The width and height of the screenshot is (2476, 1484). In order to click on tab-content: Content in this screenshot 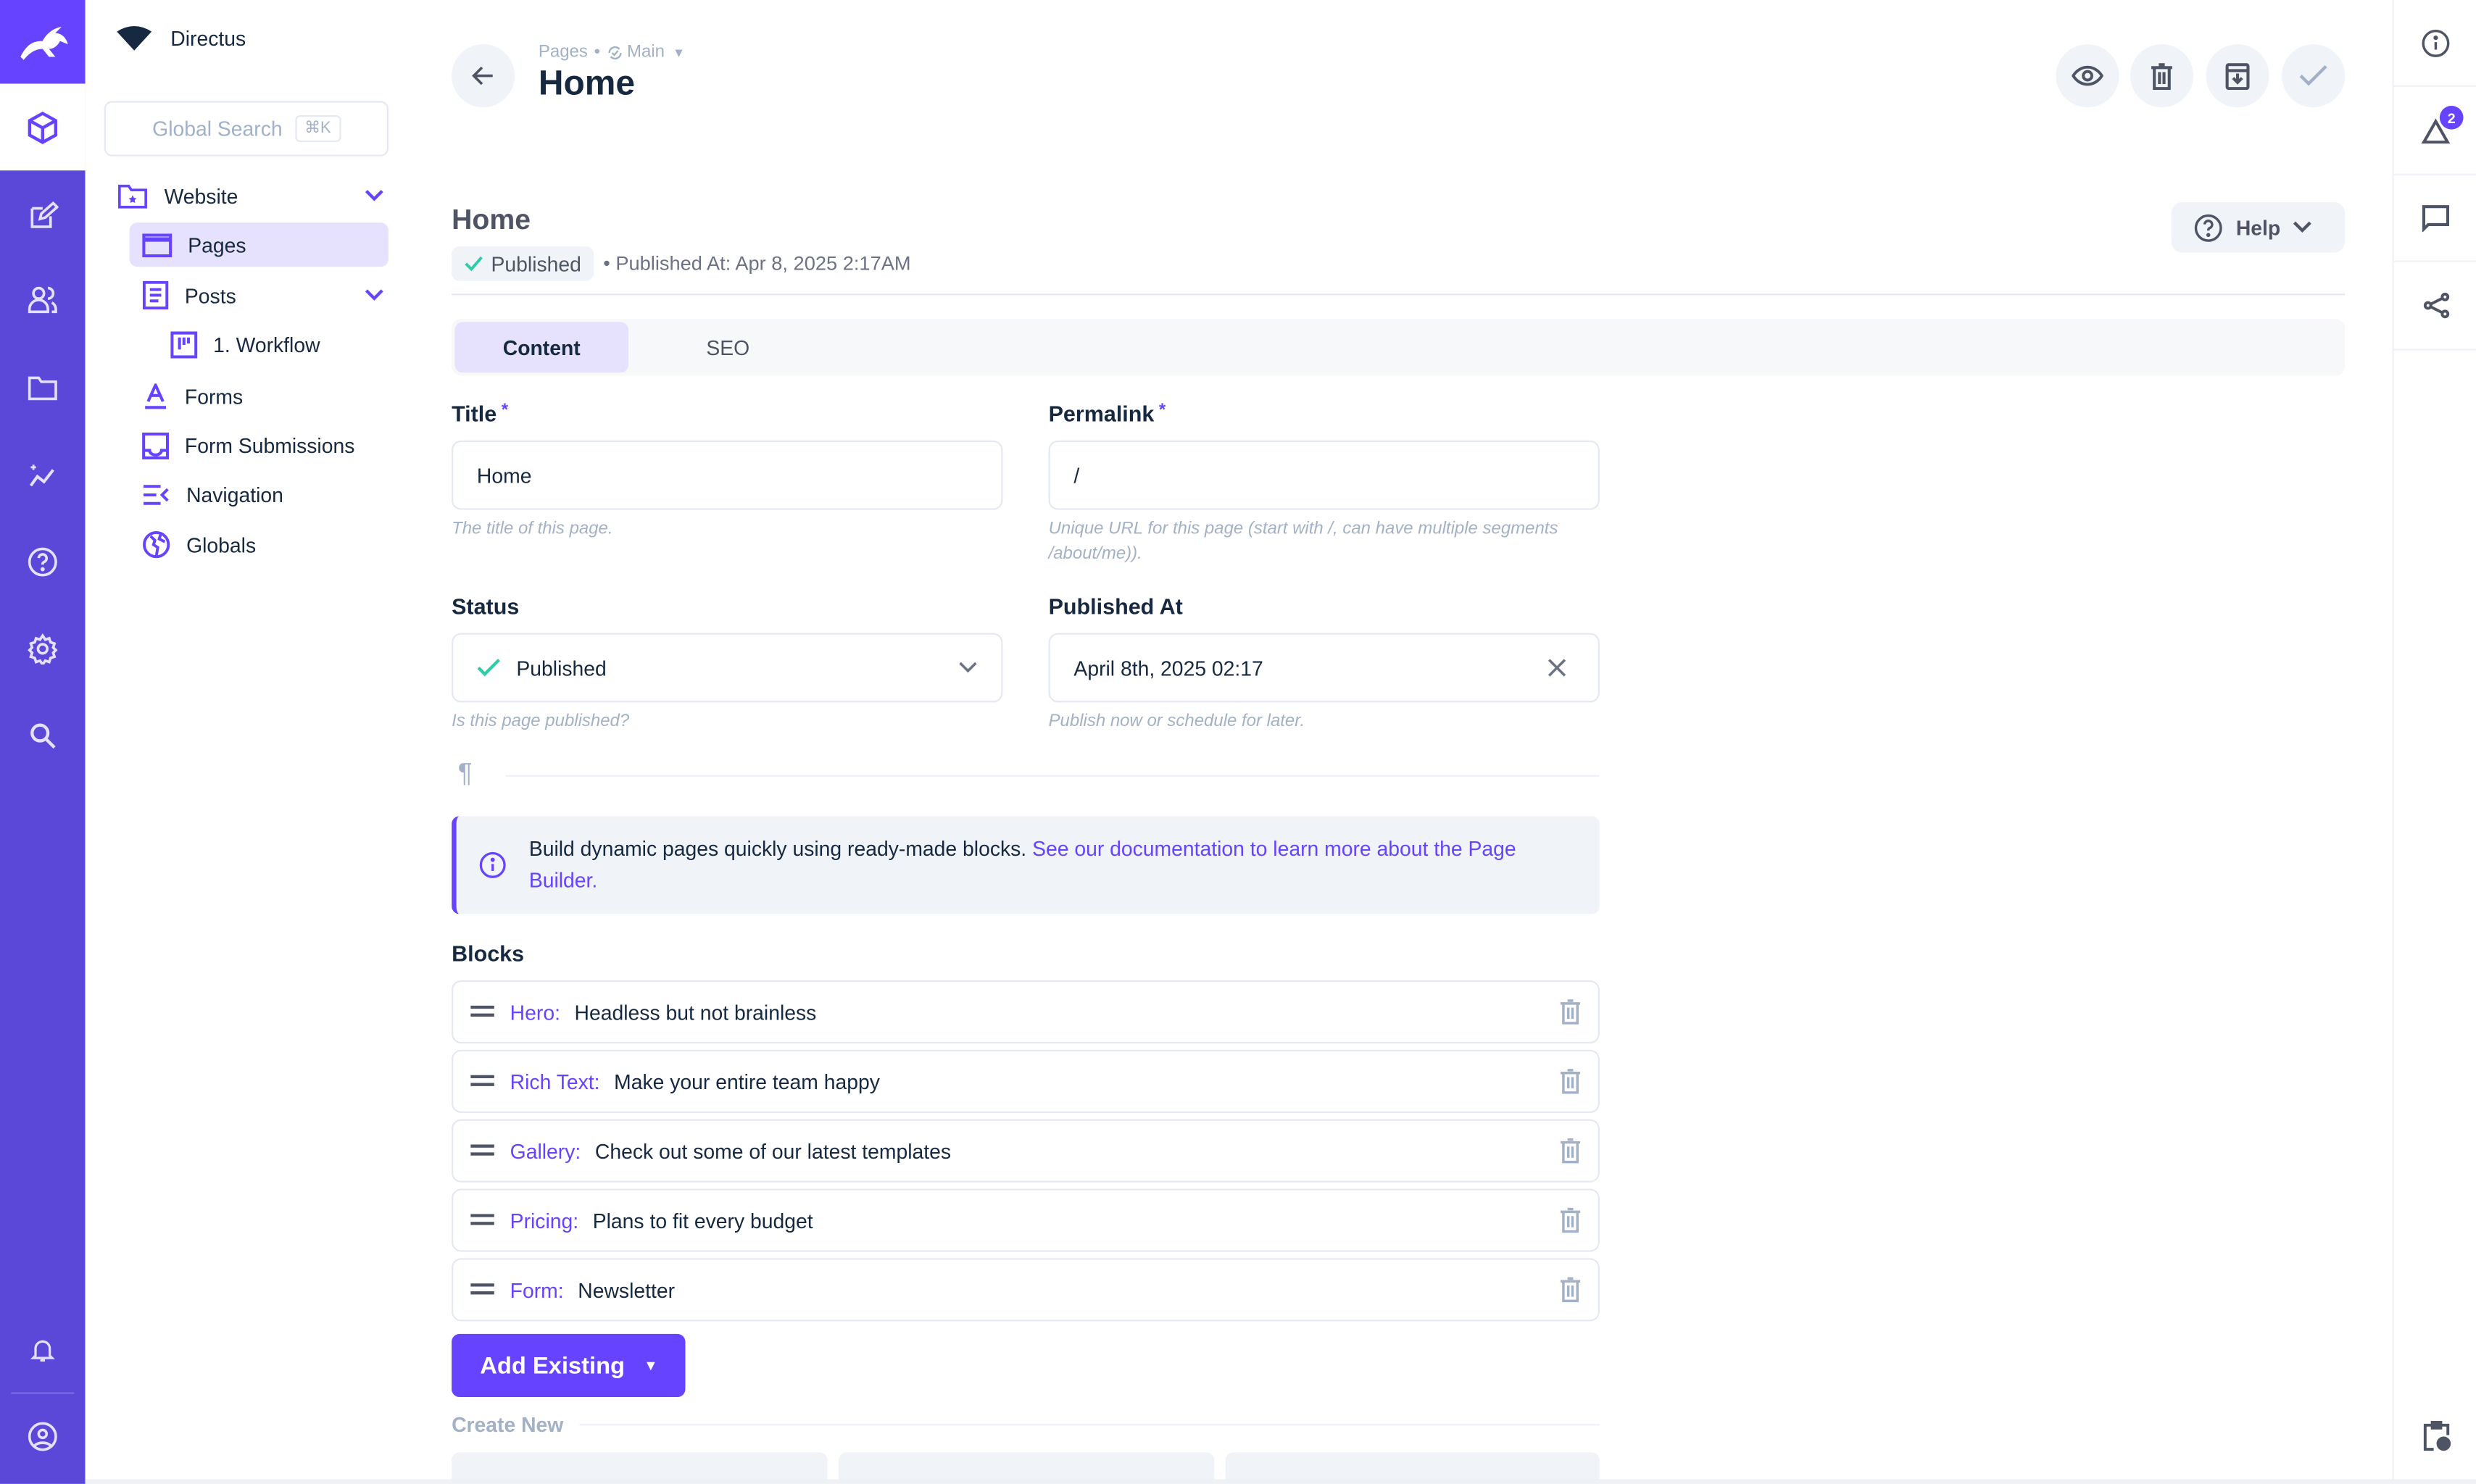, I will do `click(541, 347)`.